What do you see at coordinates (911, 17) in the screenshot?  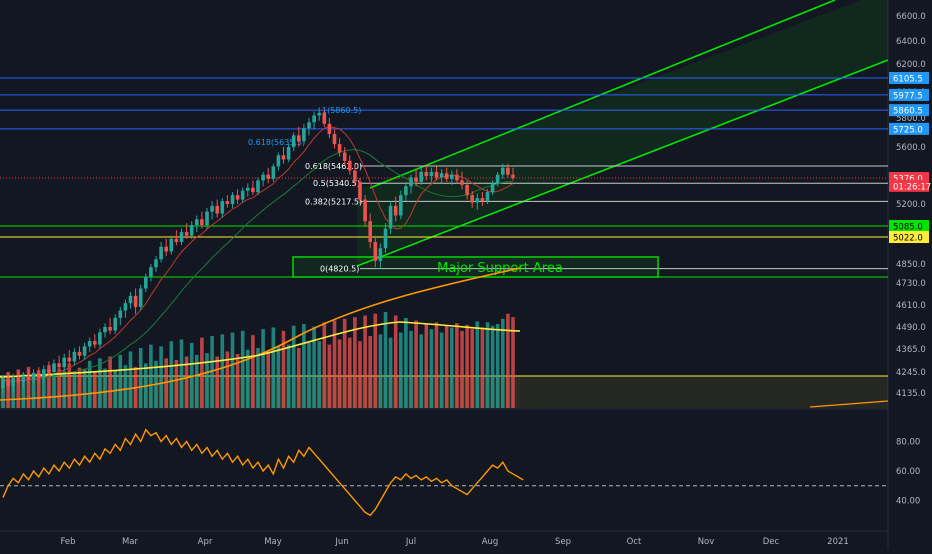 I see `y-tick-label: 6600.0` at bounding box center [911, 17].